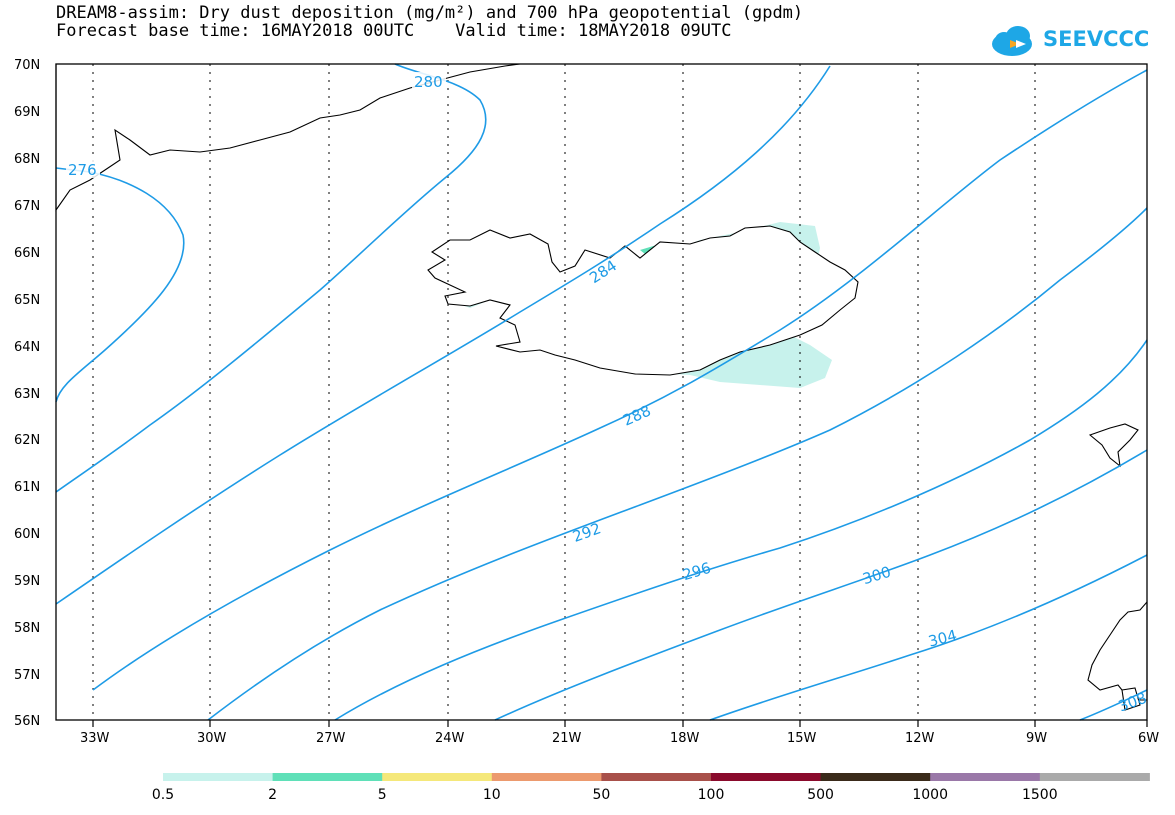 Image resolution: width=1175 pixels, height=815 pixels. I want to click on lat-label-61n: 61N, so click(27, 487).